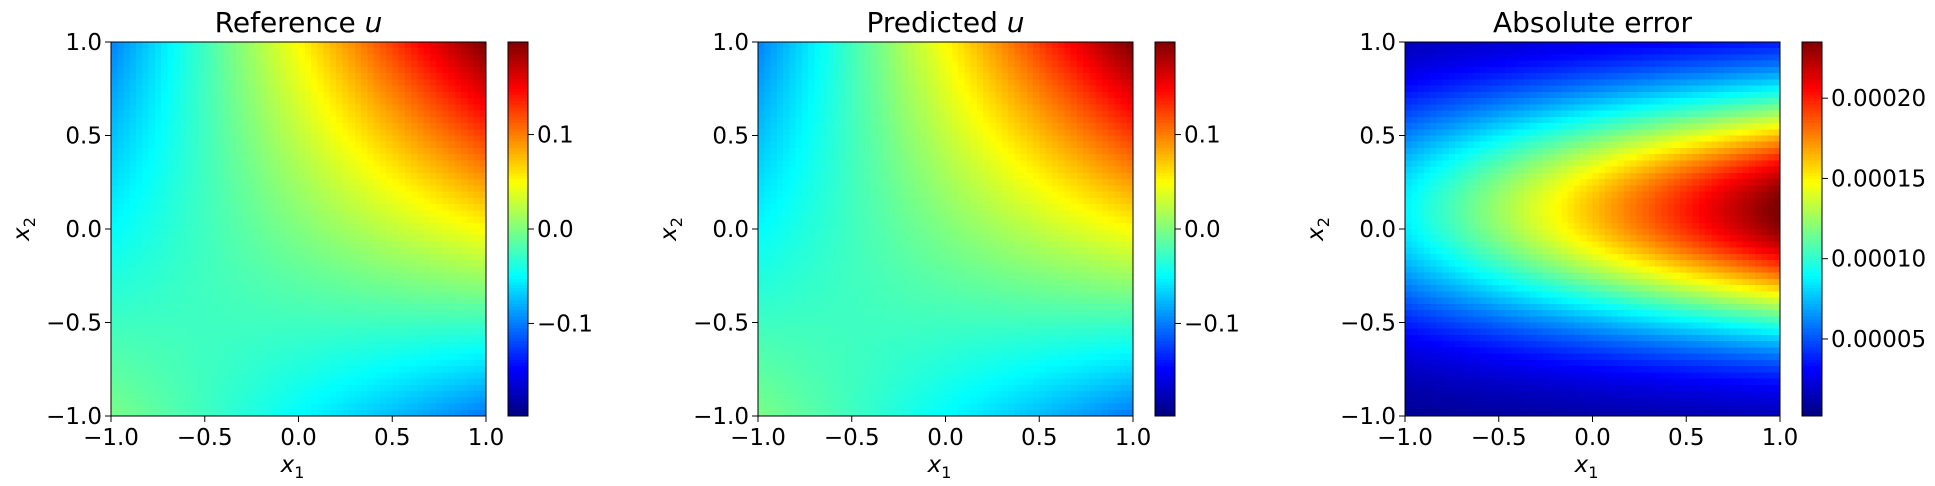 This screenshot has height=486, width=1935. I want to click on colorbar-segment, so click(518, 290).